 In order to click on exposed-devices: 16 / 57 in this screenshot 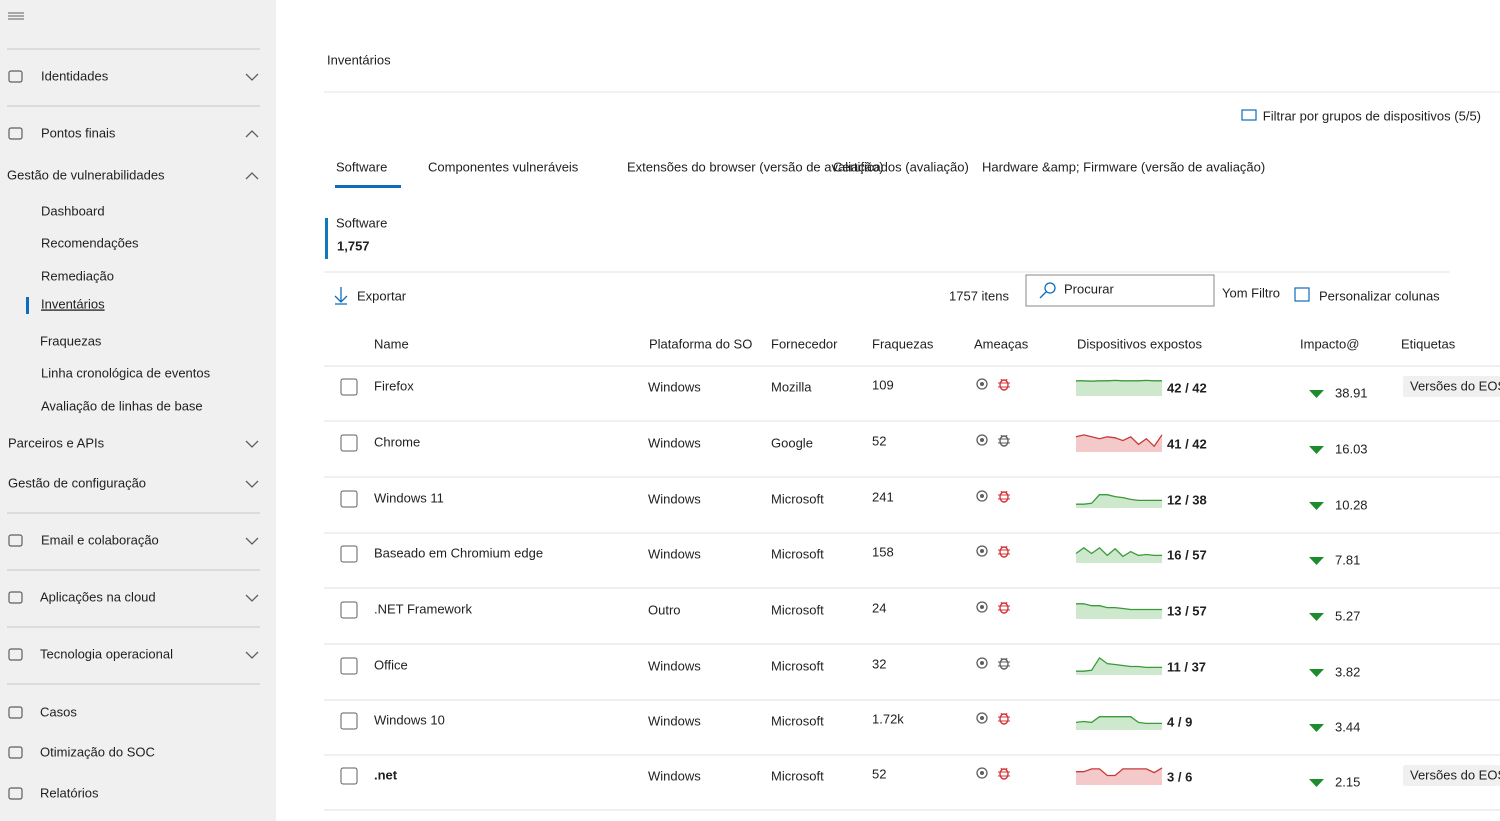, I will do `click(1187, 554)`.